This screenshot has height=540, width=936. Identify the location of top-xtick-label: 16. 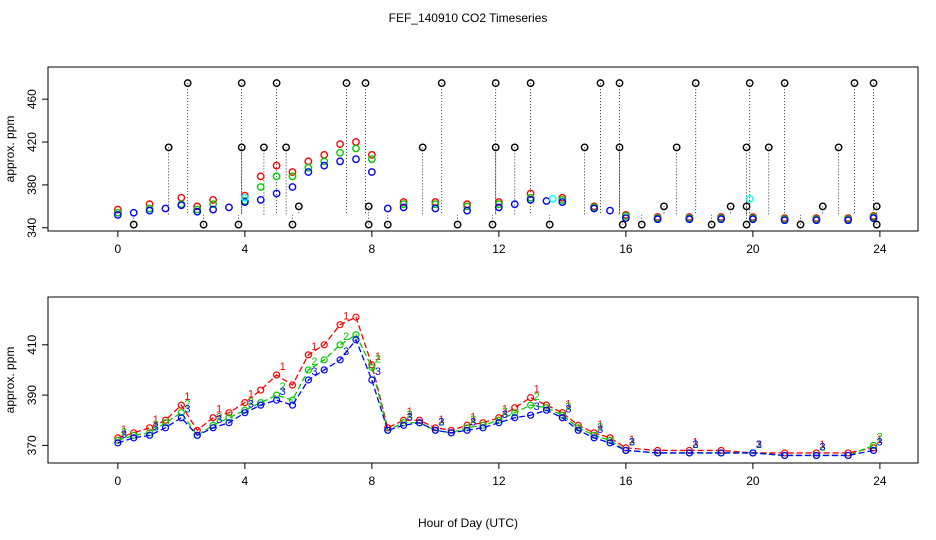
(626, 249).